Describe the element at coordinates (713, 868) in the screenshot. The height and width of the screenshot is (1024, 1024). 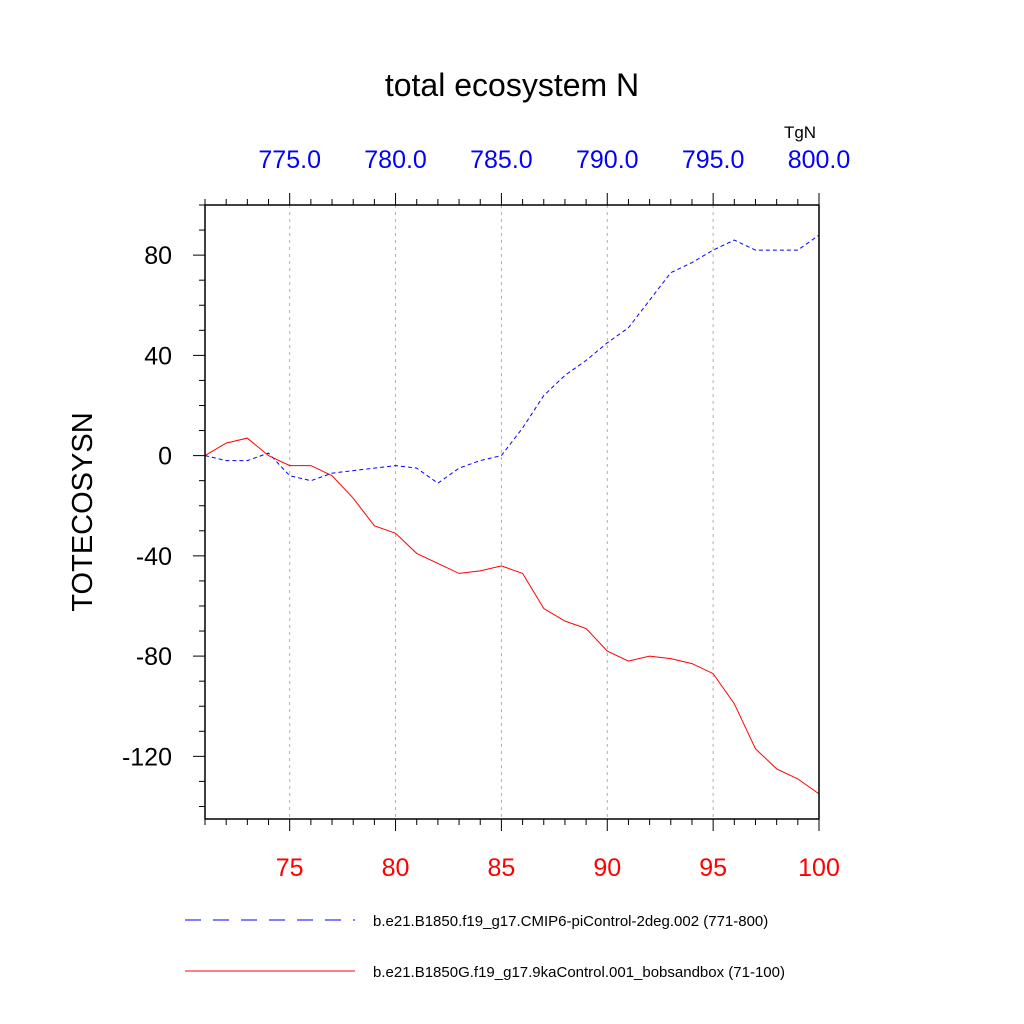
I see `x-bottom-tick-label: 95` at that location.